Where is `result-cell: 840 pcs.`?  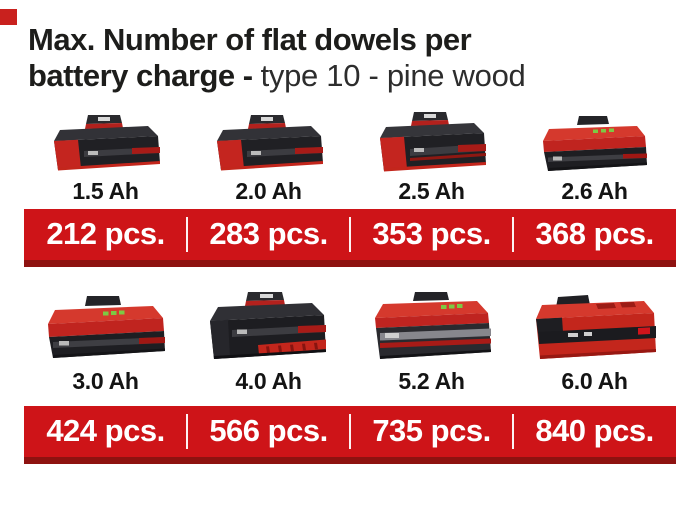
result-cell: 840 pcs. is located at coordinates (594, 435).